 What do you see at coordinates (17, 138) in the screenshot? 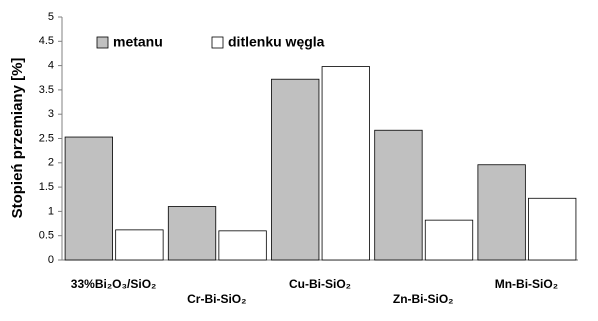
I see `y-axis-title: Stopień przemiany [%]` at bounding box center [17, 138].